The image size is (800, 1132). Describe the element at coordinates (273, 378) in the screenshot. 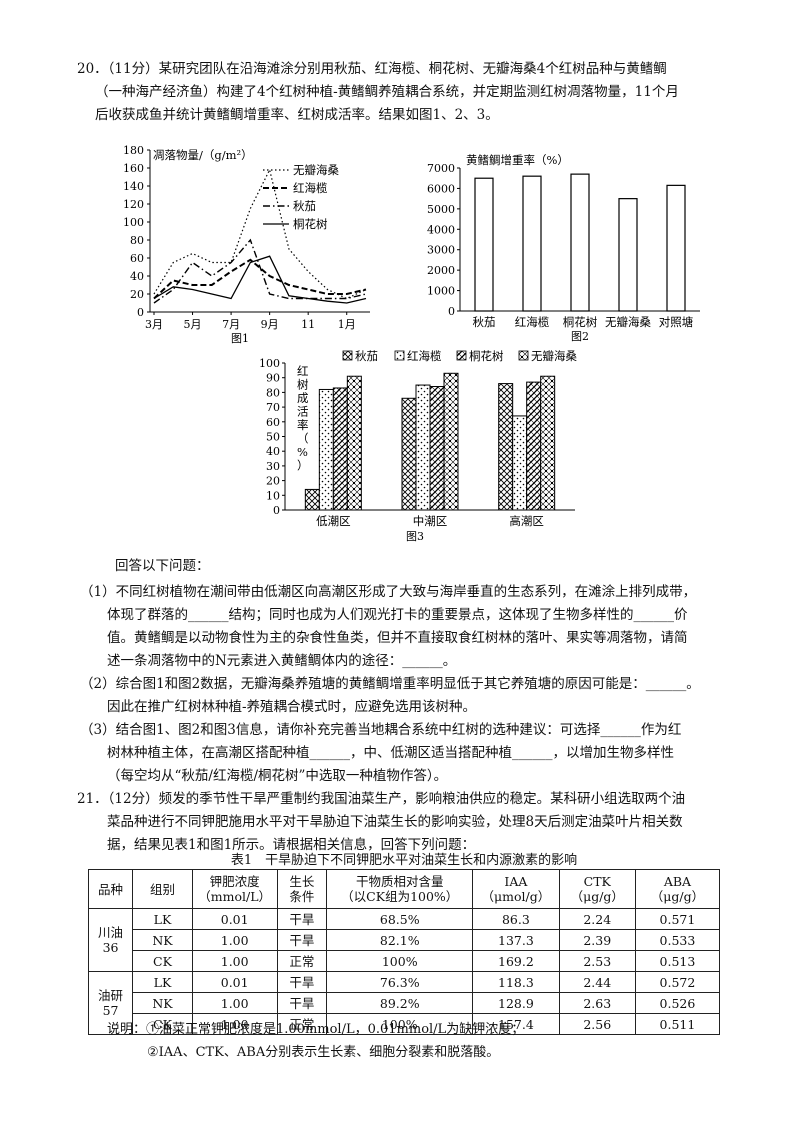

I see `y-tick-label: 90` at that location.